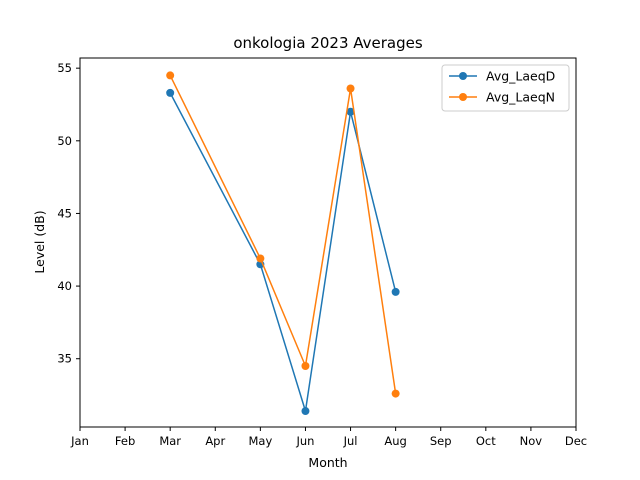 The height and width of the screenshot is (480, 640). I want to click on y-tick-label: 45, so click(64, 213).